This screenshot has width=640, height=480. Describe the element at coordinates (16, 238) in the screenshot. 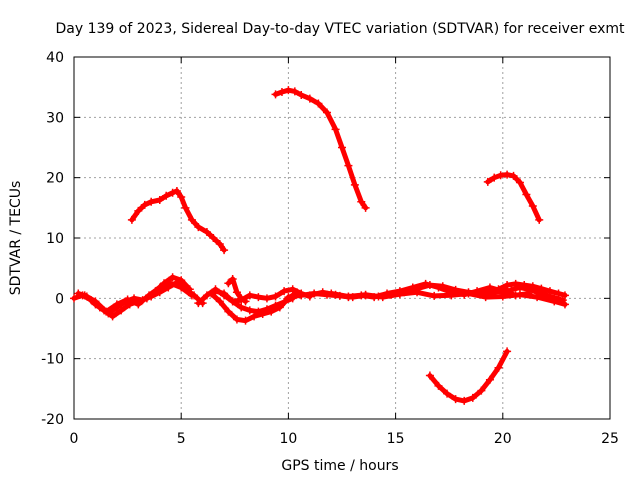

I see `y-axis-label: SDTVAR / TECUs` at that location.